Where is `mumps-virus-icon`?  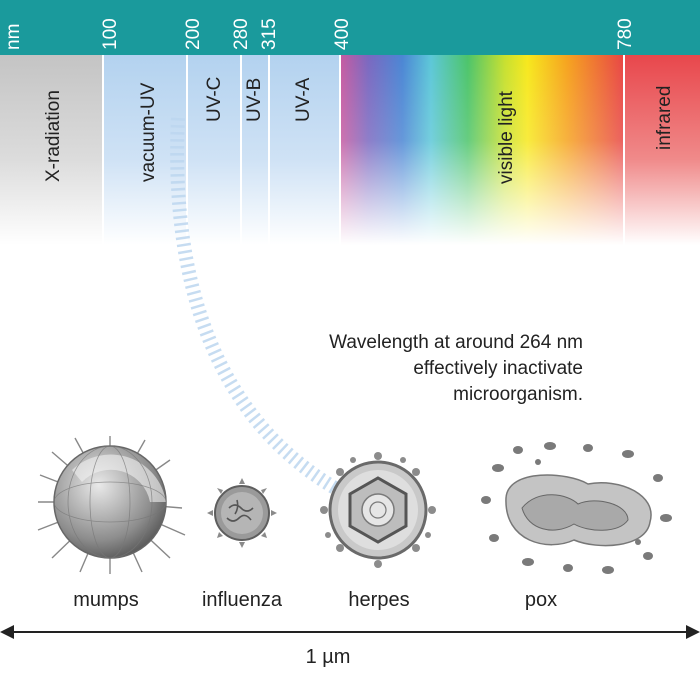
mumps-virus-icon is located at coordinates (111, 505).